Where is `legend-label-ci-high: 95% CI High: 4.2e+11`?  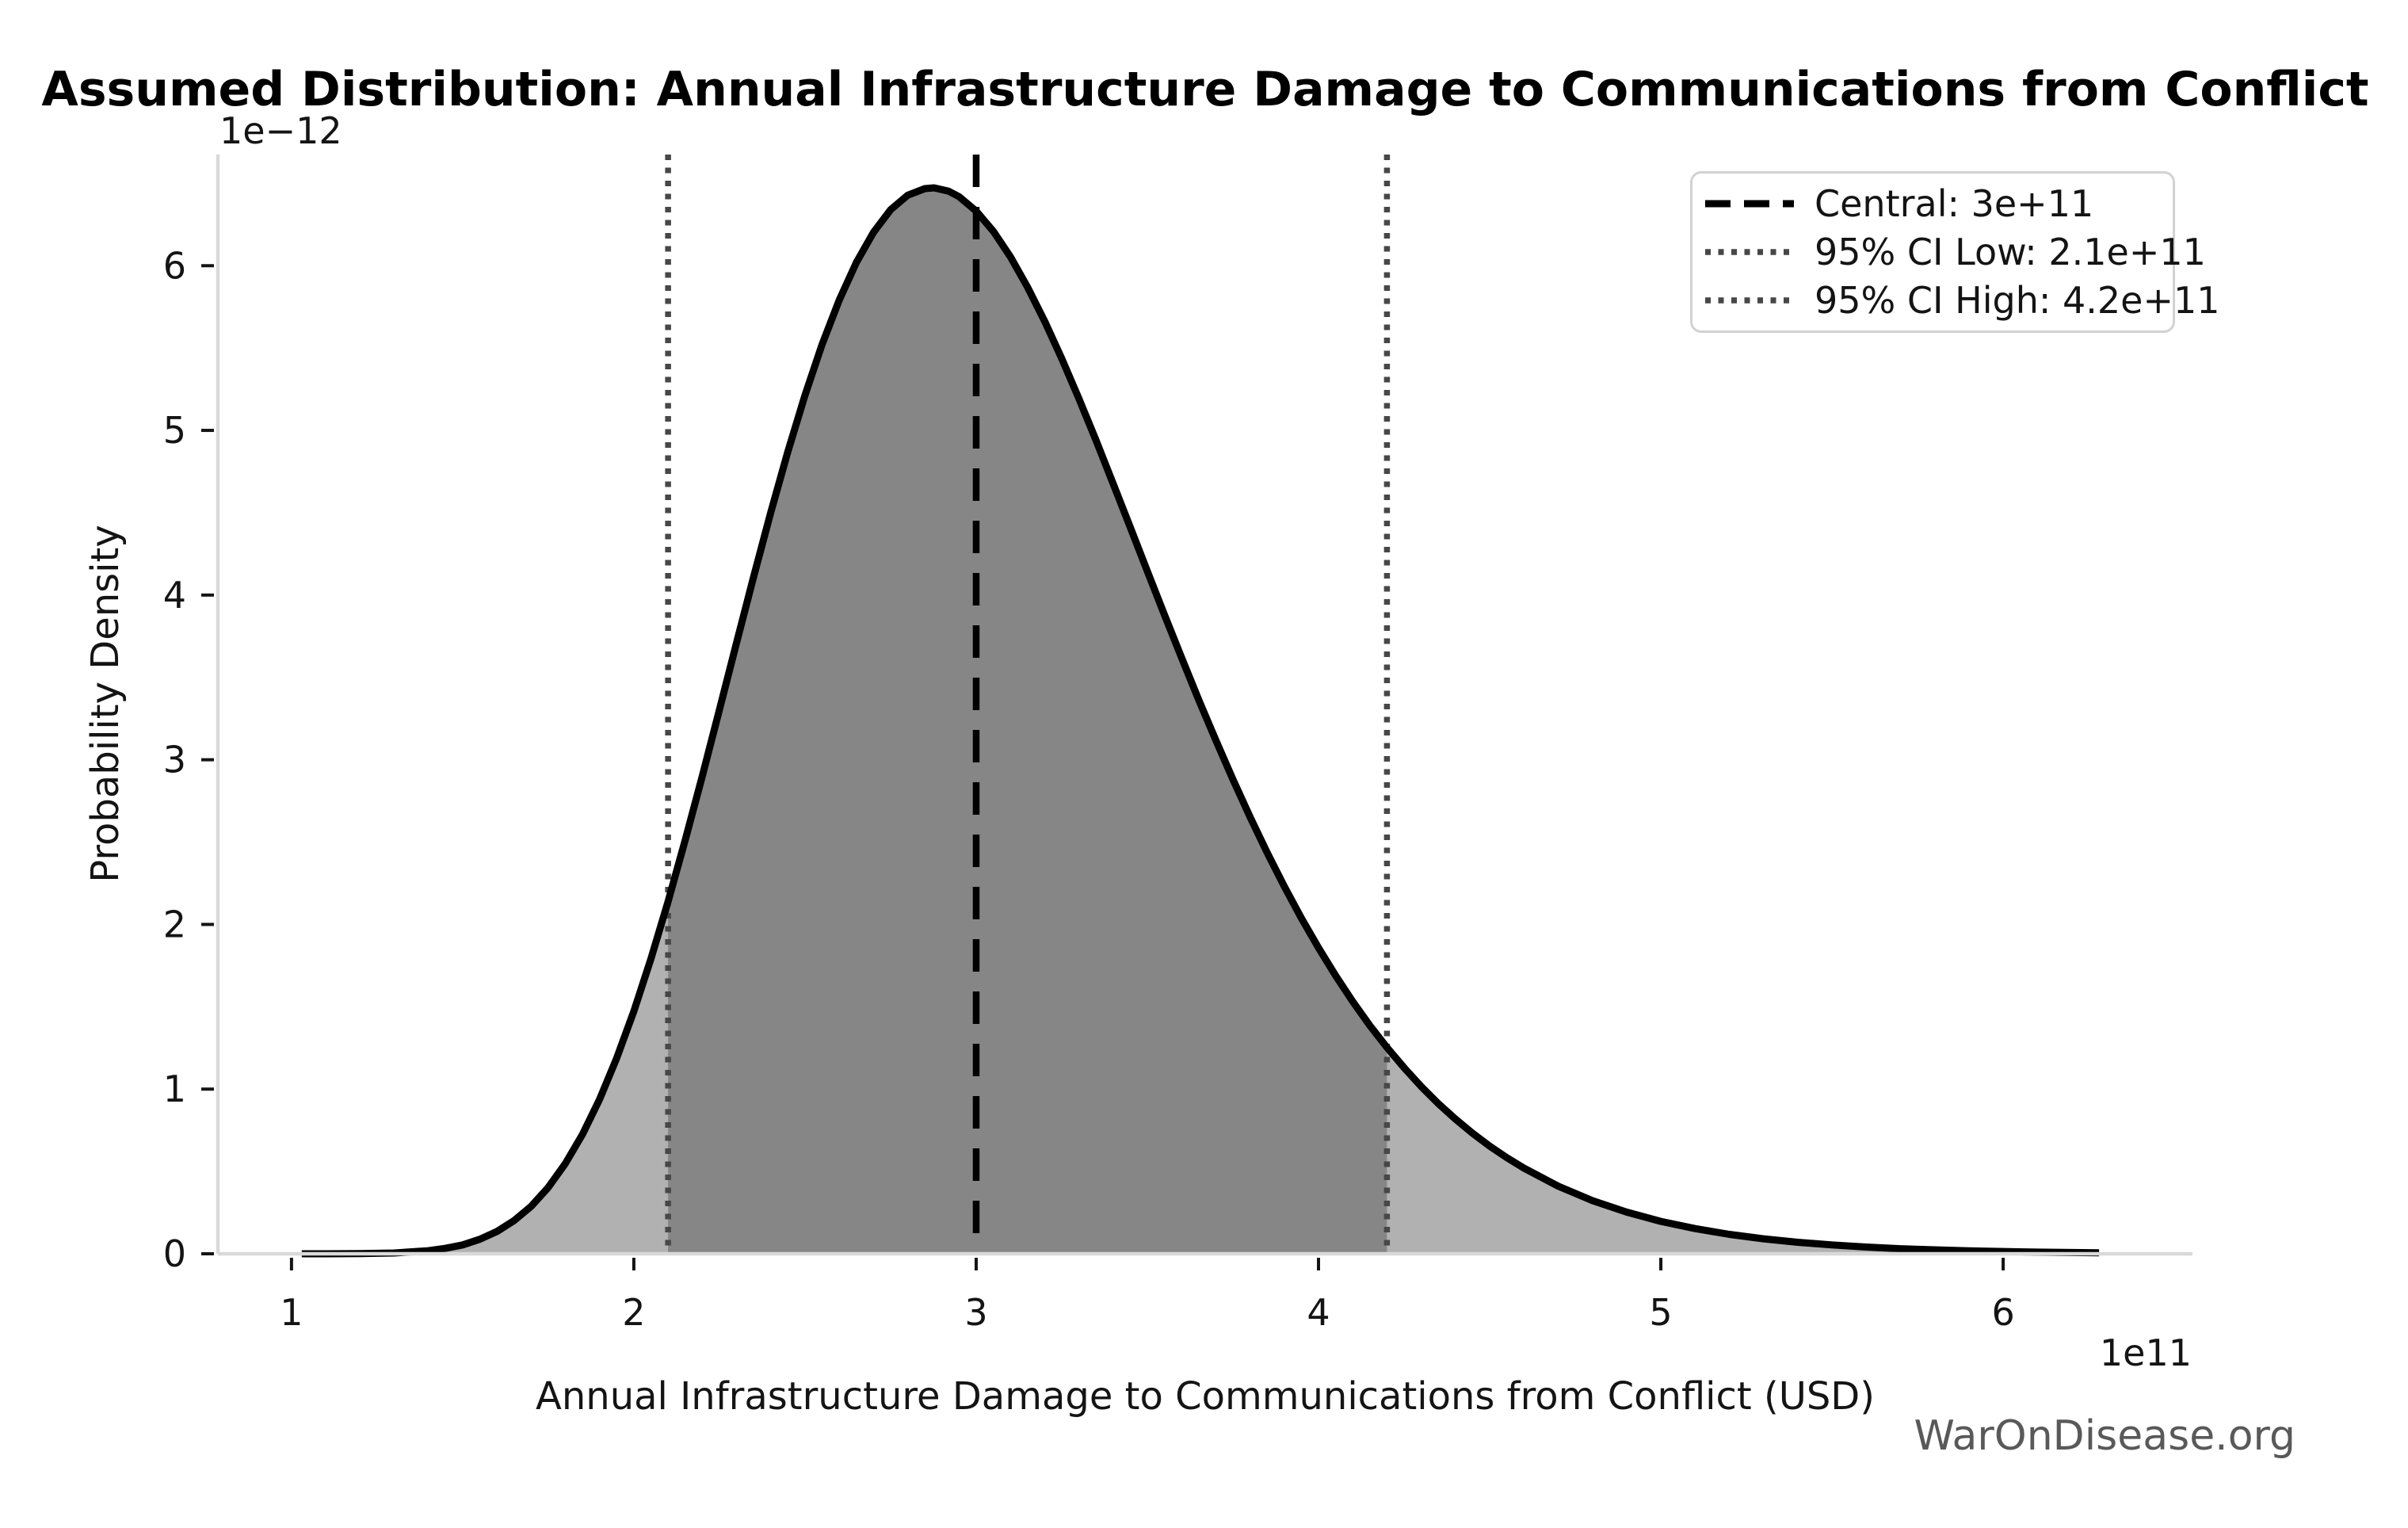
legend-label-ci-high: 95% CI High: 4.2e+11 is located at coordinates (2017, 300).